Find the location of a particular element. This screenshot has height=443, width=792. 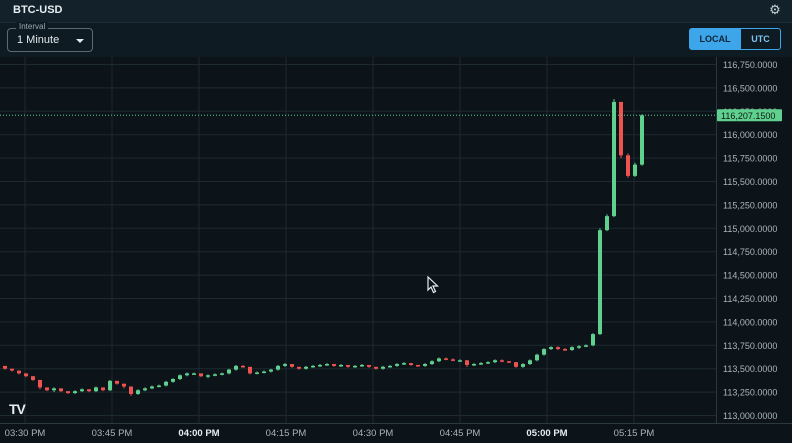

interval-label: Interval is located at coordinates (32, 26).